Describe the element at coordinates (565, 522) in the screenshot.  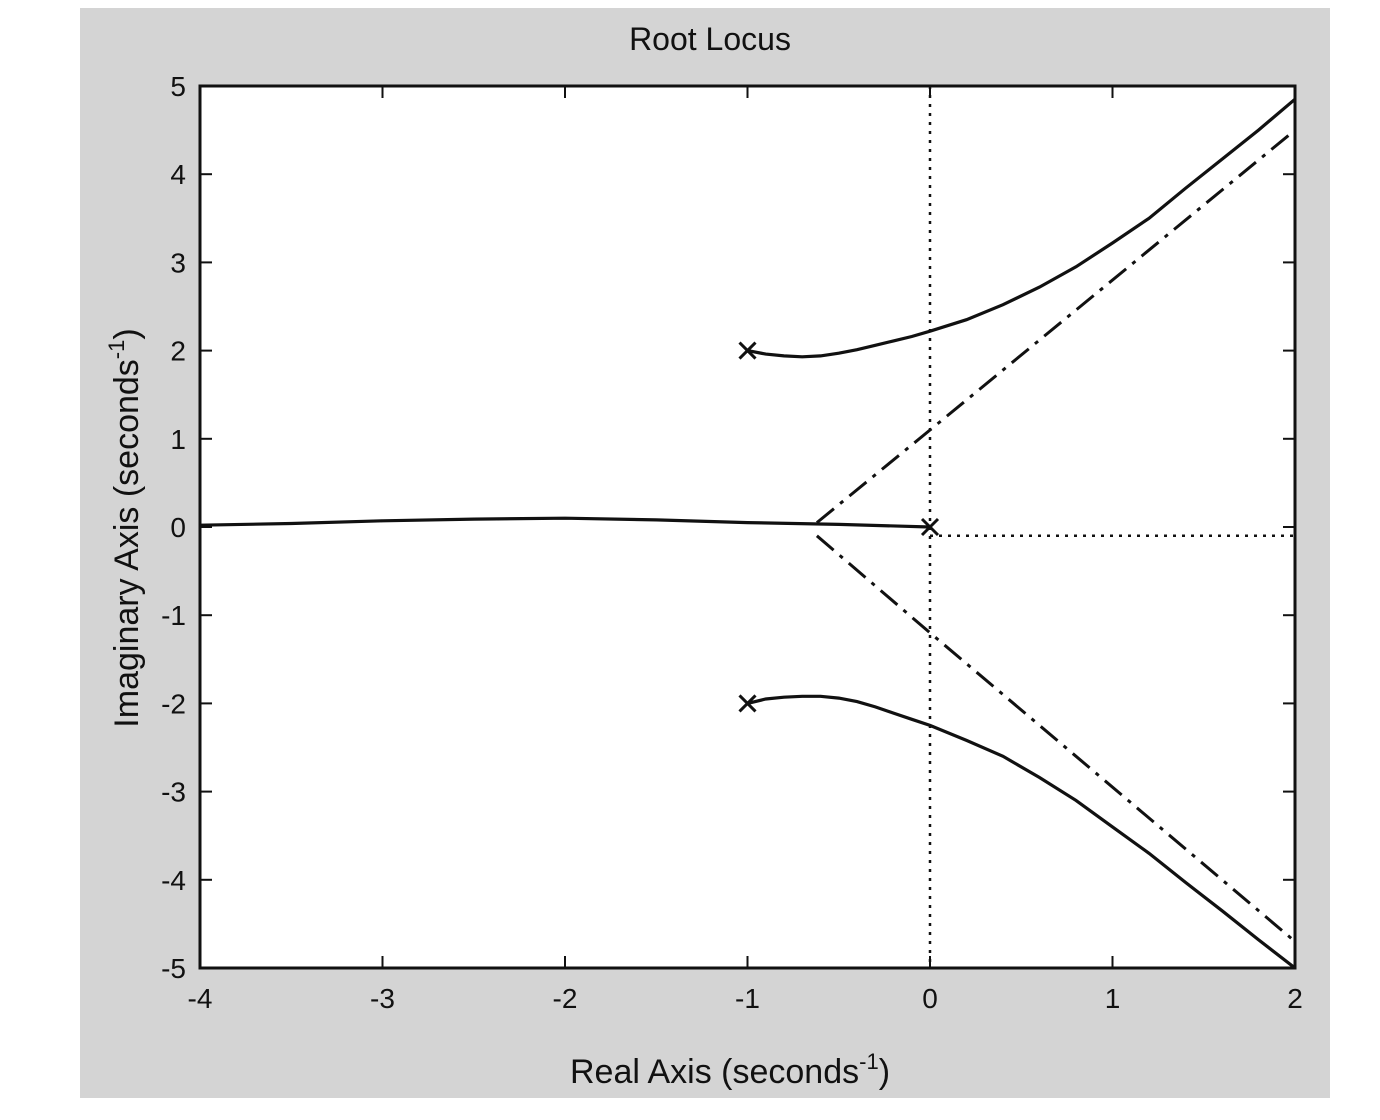
I see `locus-branch-solid` at that location.